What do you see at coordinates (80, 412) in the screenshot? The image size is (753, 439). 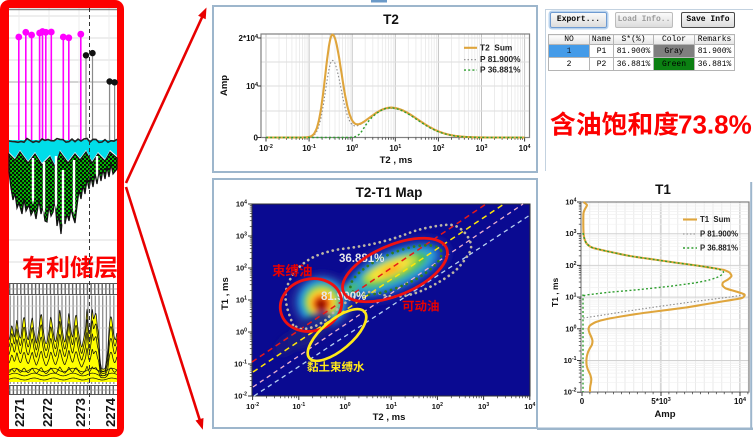 I see `svg-text: 2273` at bounding box center [80, 412].